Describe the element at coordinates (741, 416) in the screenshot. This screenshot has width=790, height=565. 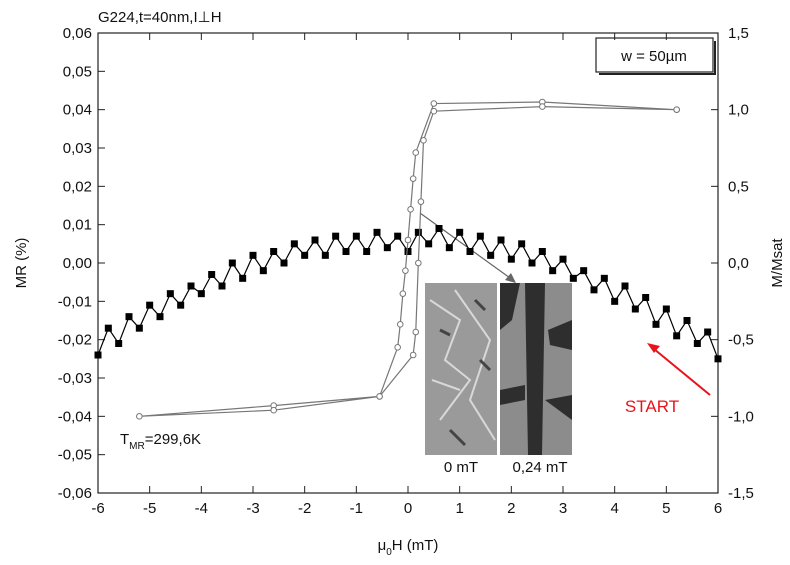
I see `y2-tick-label: -1,0` at that location.